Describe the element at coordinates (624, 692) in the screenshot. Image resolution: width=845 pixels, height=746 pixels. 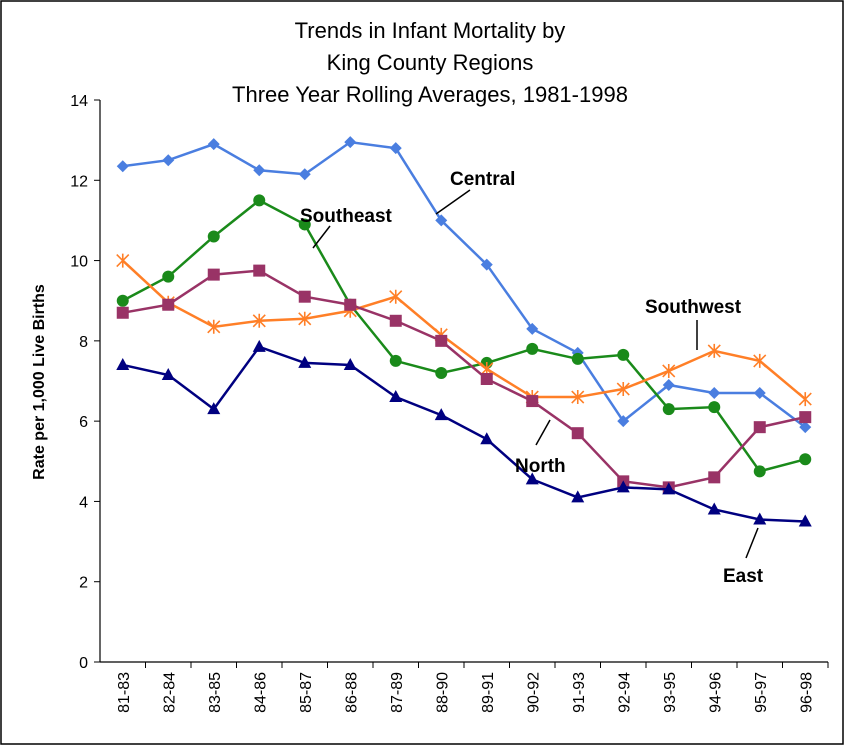
I see `x-tick-label: 92-94` at that location.